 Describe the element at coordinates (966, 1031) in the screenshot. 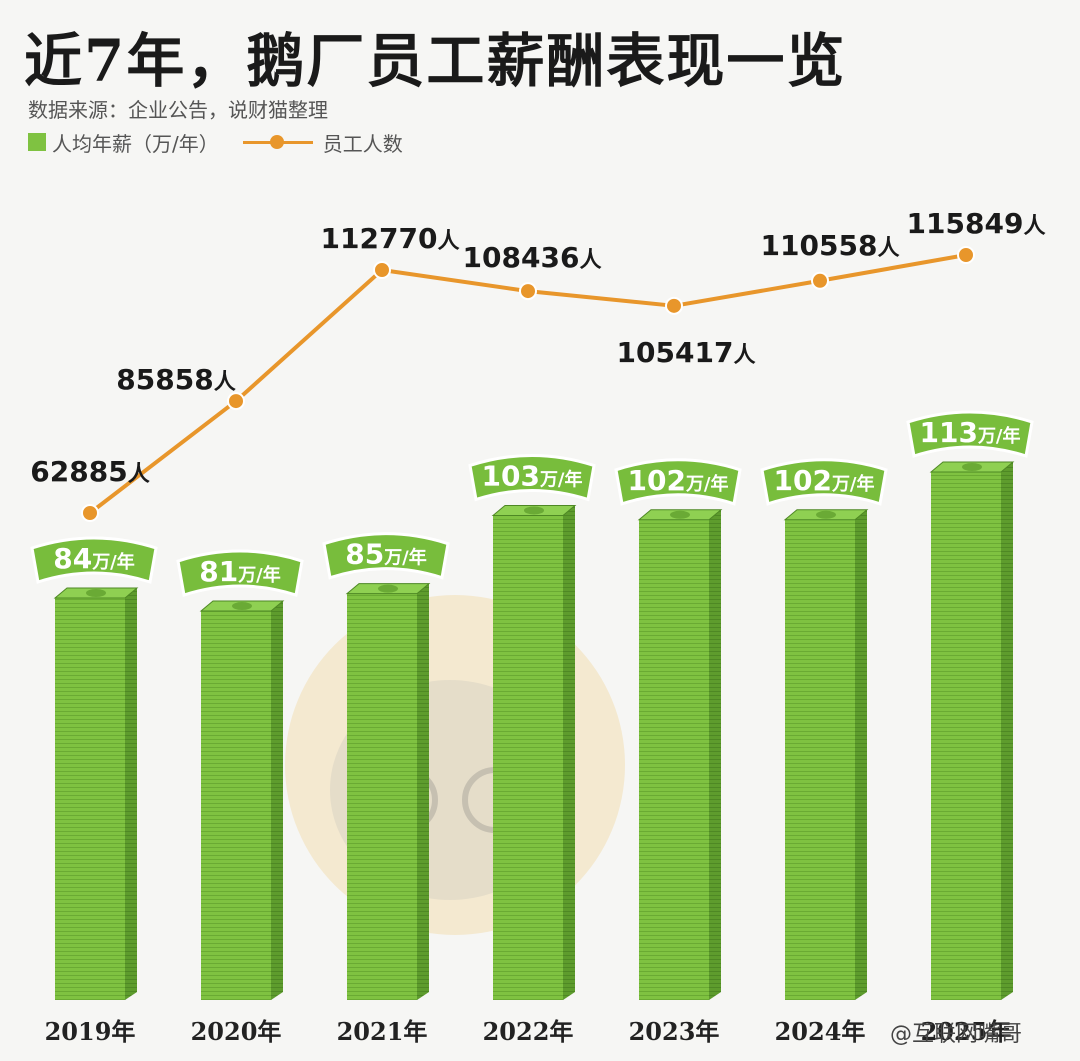

I see `x-tick-label: 2025年` at that location.